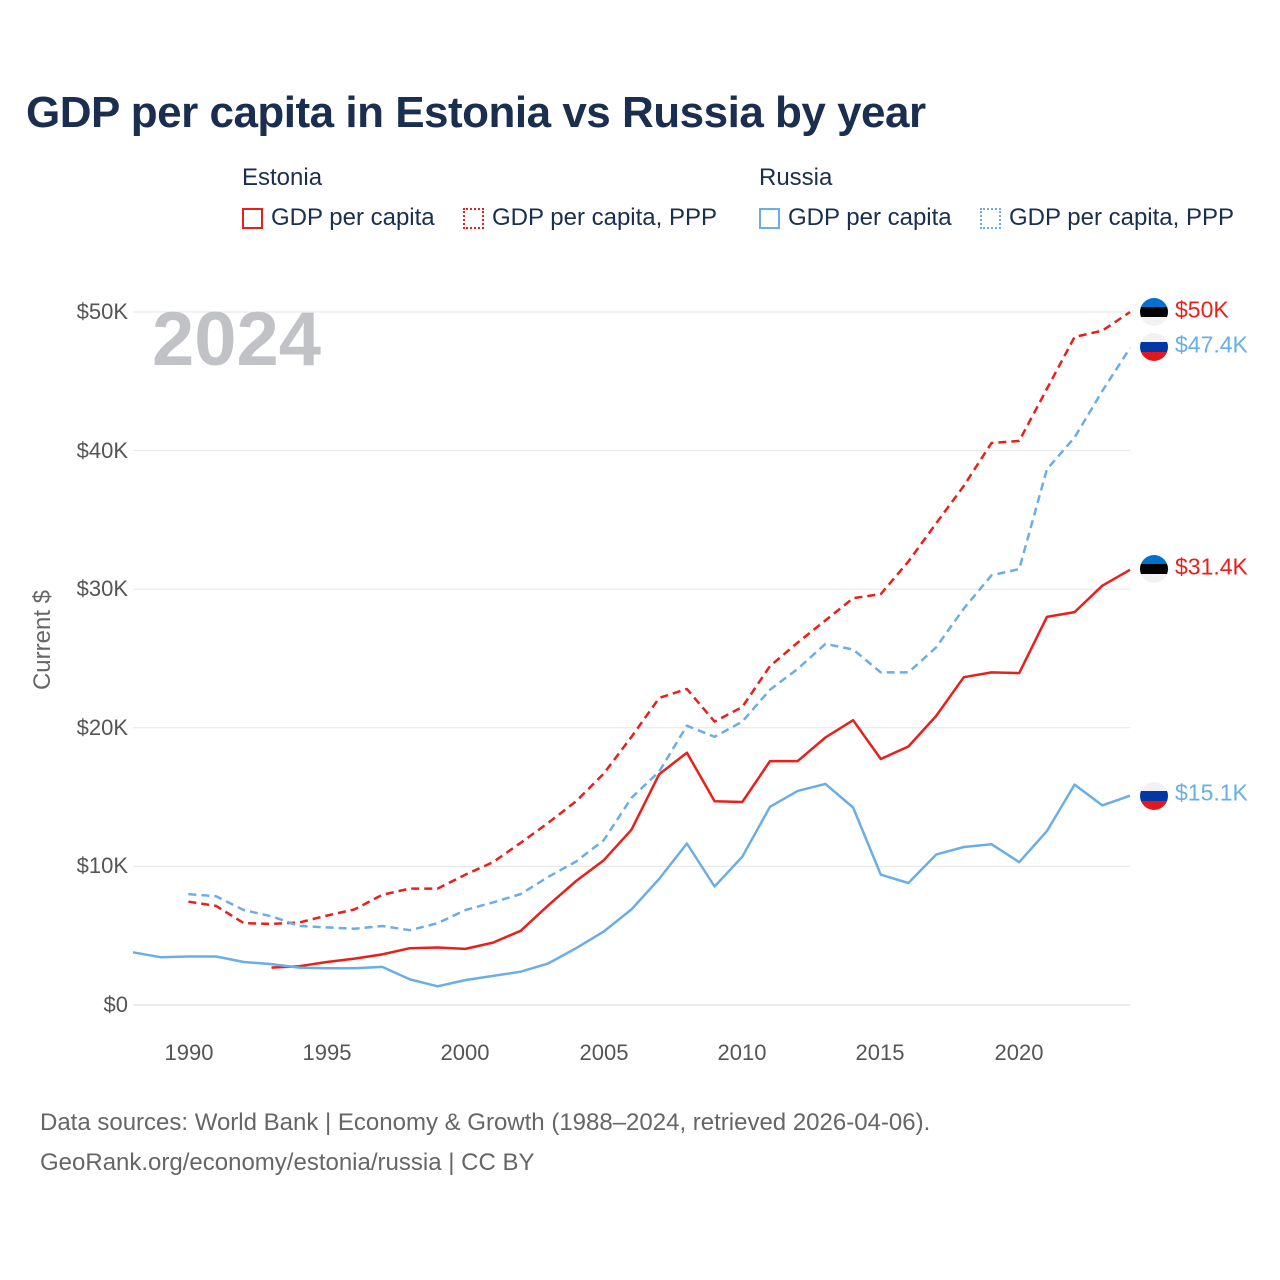 Image resolution: width=1280 pixels, height=1280 pixels. What do you see at coordinates (282, 177) in the screenshot?
I see `legend-title-estonia: Estonia` at bounding box center [282, 177].